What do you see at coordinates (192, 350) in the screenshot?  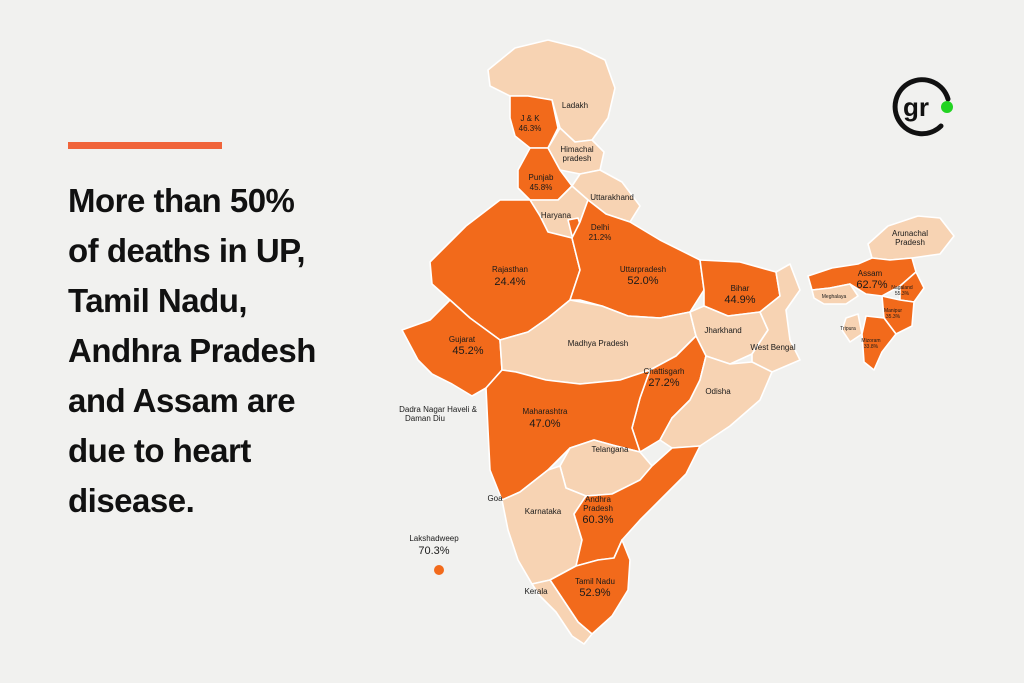 I see `headline-line-4: Andhra Pradesh` at bounding box center [192, 350].